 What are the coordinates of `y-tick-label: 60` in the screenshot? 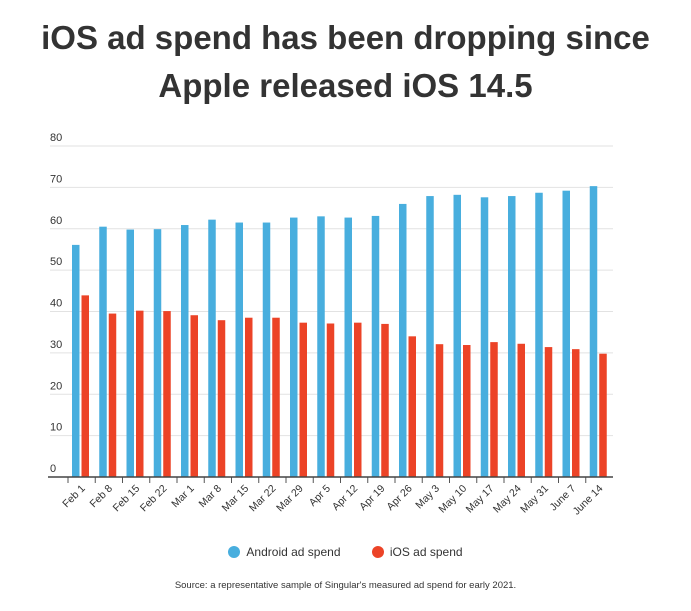 It's located at (56, 221).